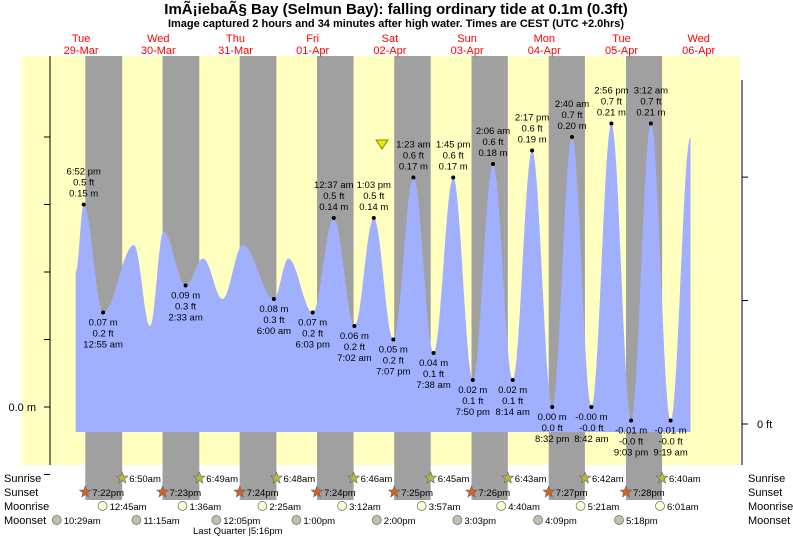  Describe the element at coordinates (312, 323) in the screenshot. I see `extreme-label: 0.07 m` at that location.